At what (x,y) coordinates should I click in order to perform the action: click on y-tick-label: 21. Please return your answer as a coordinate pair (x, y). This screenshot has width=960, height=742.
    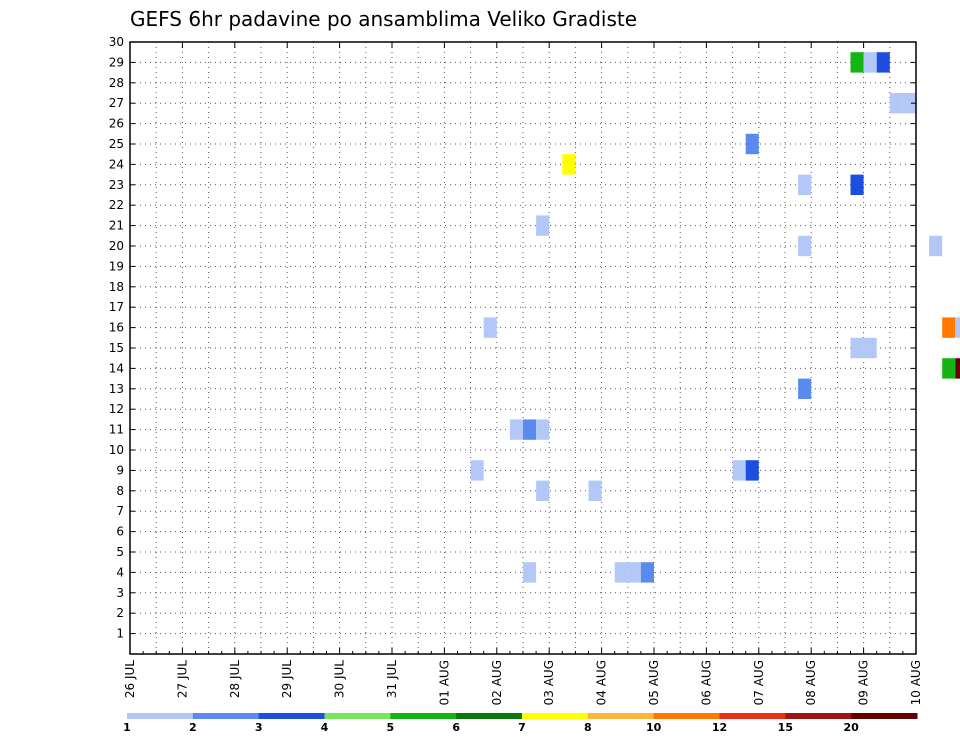
    Looking at the image, I should click on (116, 226).